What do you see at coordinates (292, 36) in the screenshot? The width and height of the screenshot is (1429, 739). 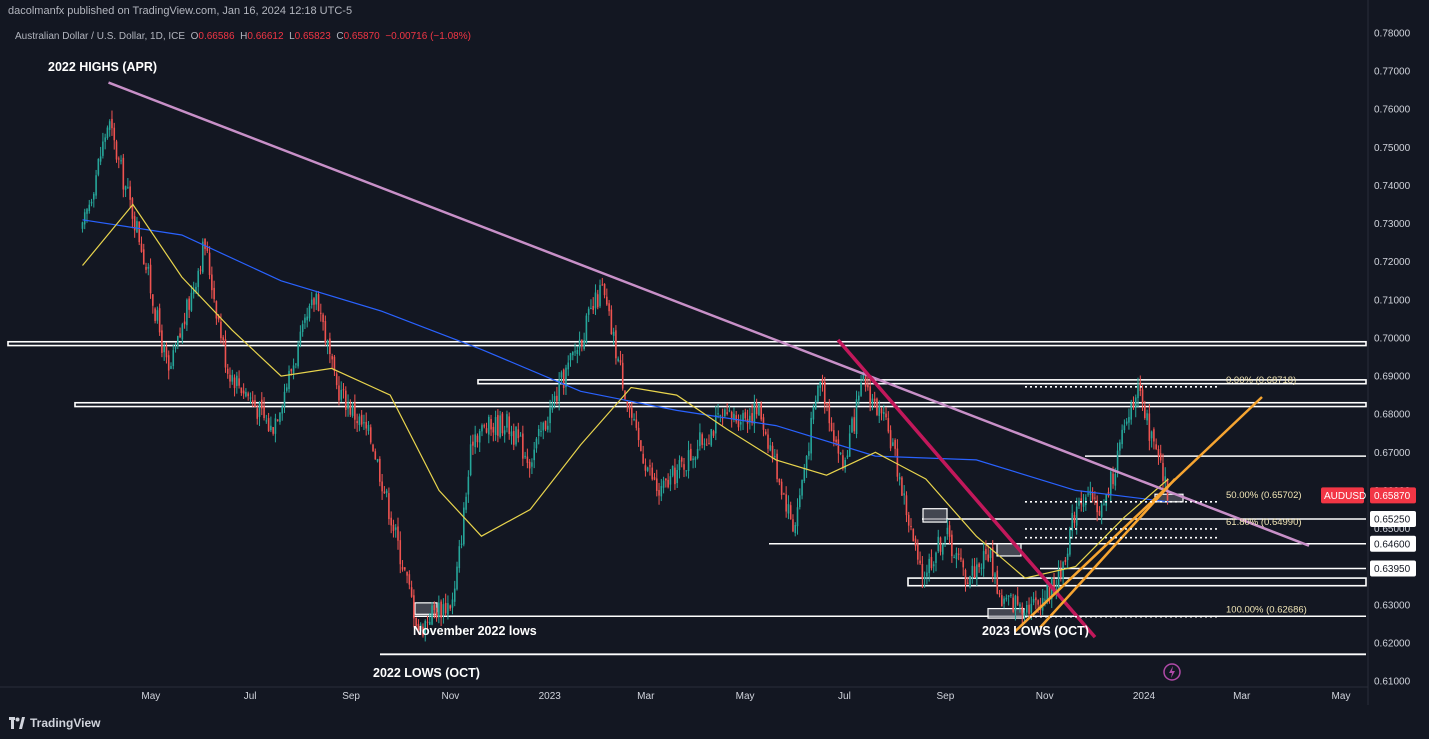 I see `low-label: L` at bounding box center [292, 36].